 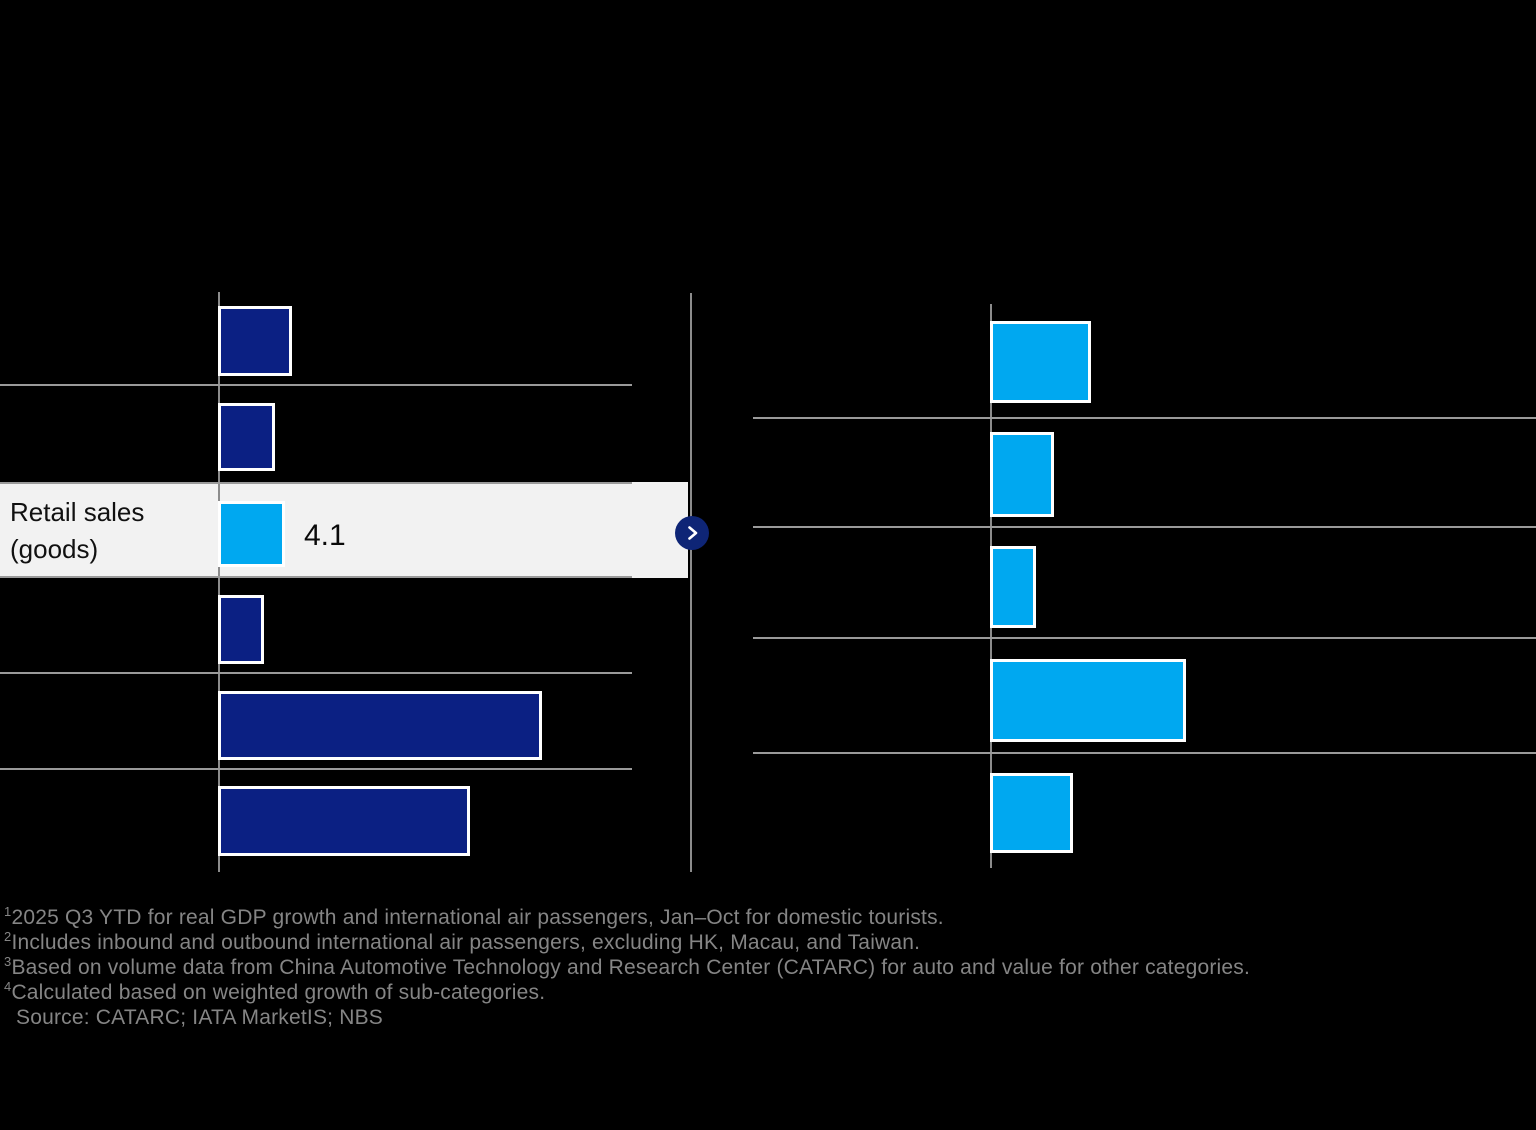 I want to click on row-label: Retail sales (goods), so click(x=77, y=531).